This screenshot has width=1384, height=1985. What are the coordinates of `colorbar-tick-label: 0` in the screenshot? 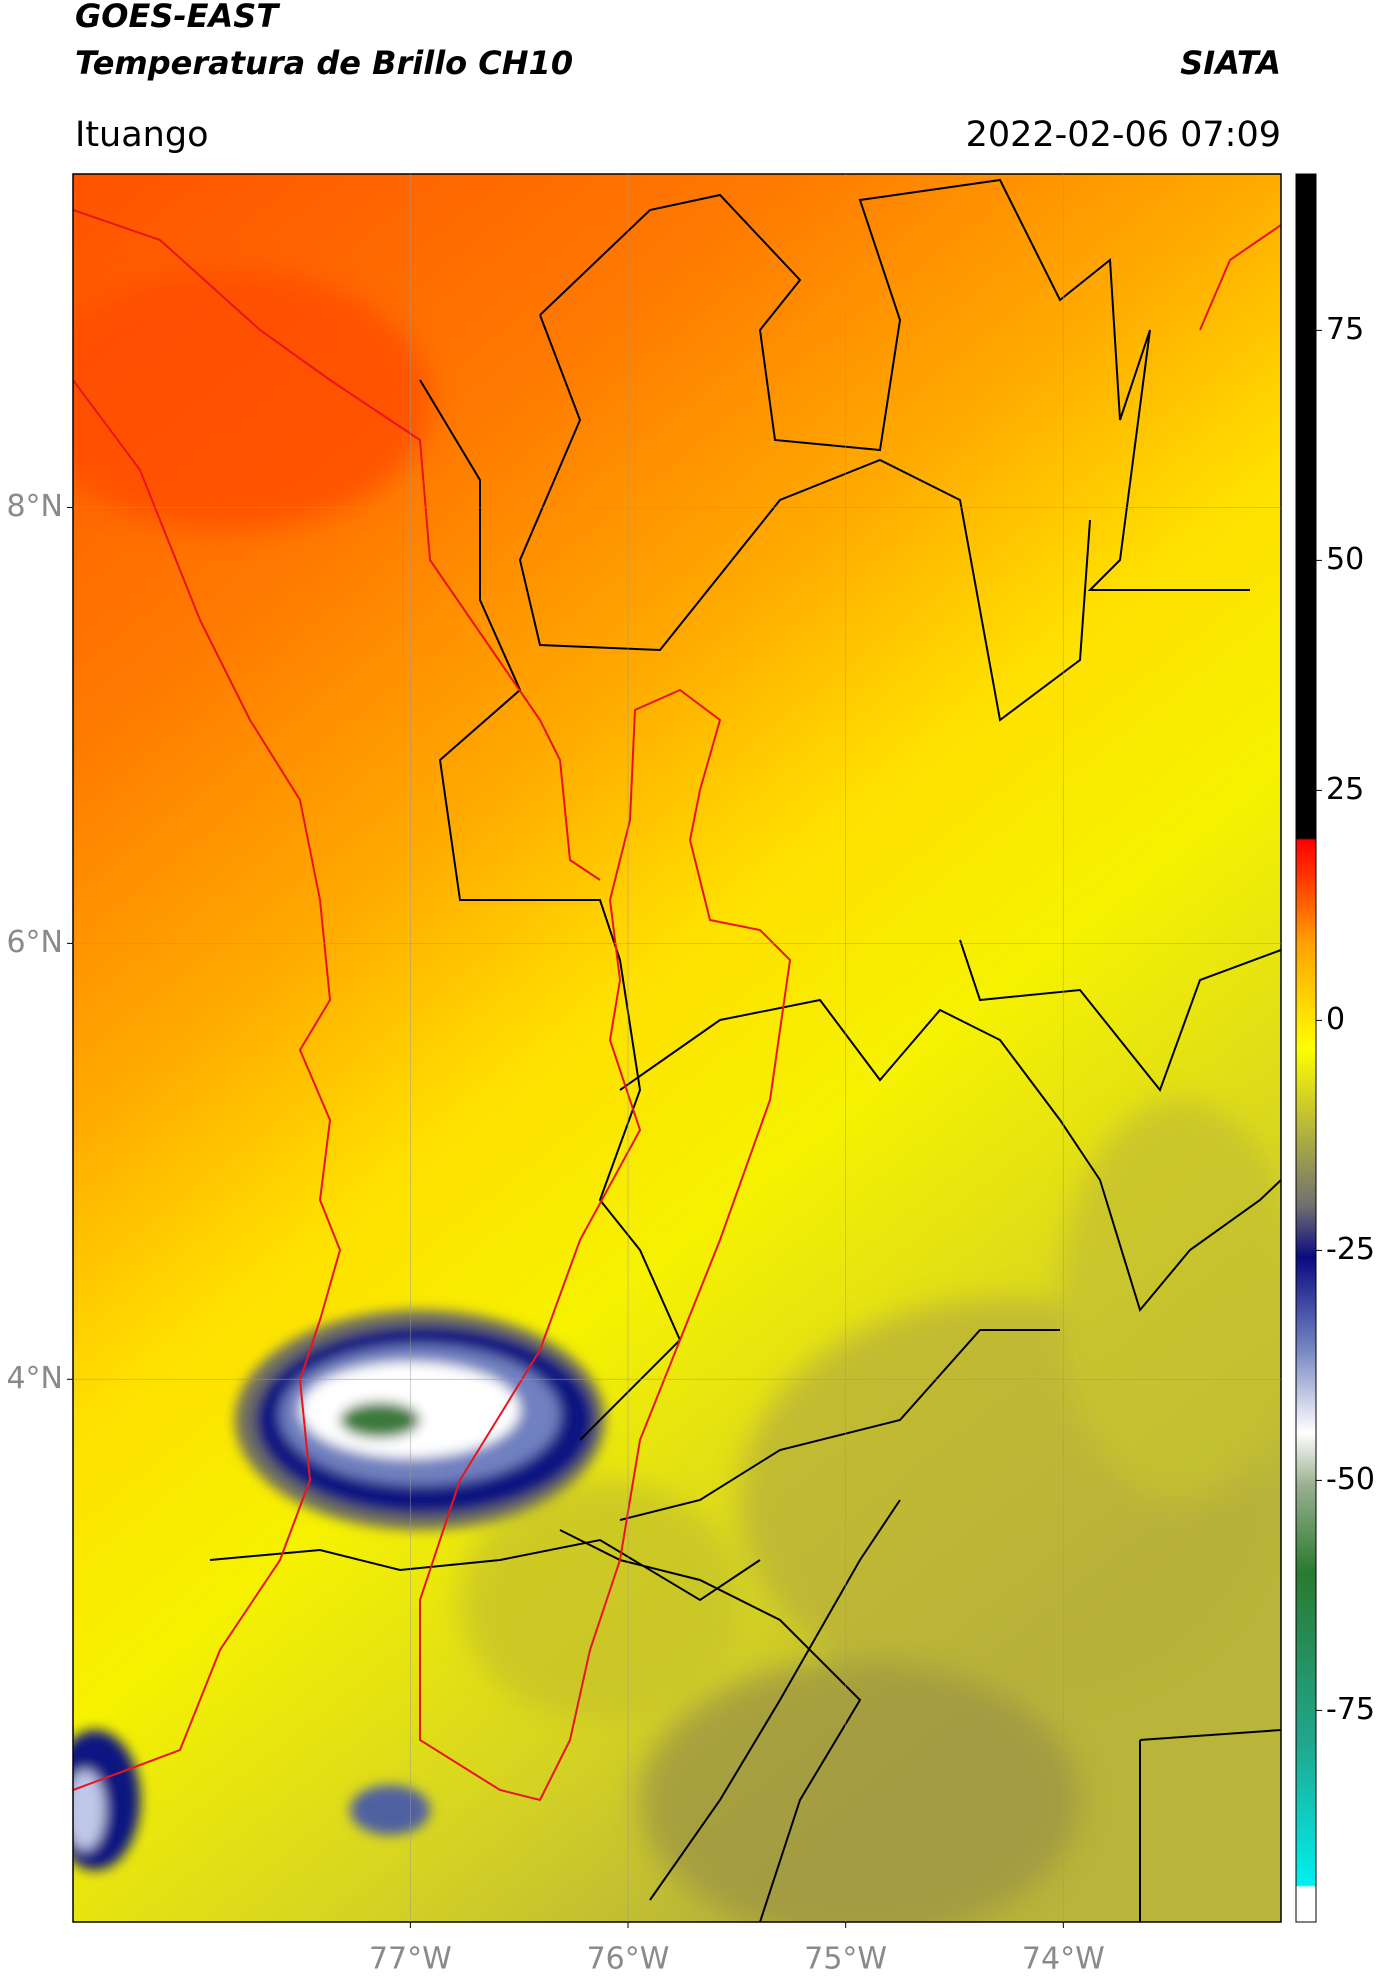 It's located at (1335, 1019).